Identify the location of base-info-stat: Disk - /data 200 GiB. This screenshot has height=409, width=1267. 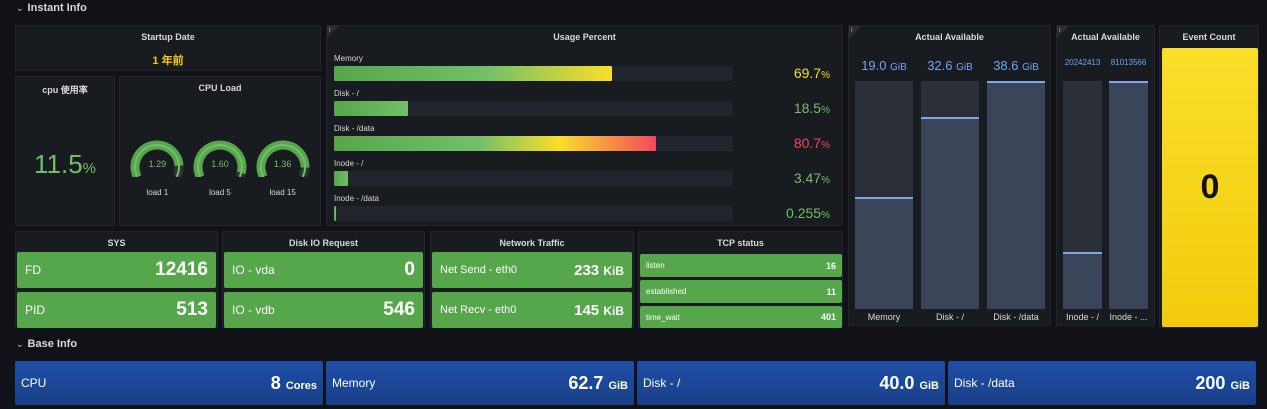
(1102, 383).